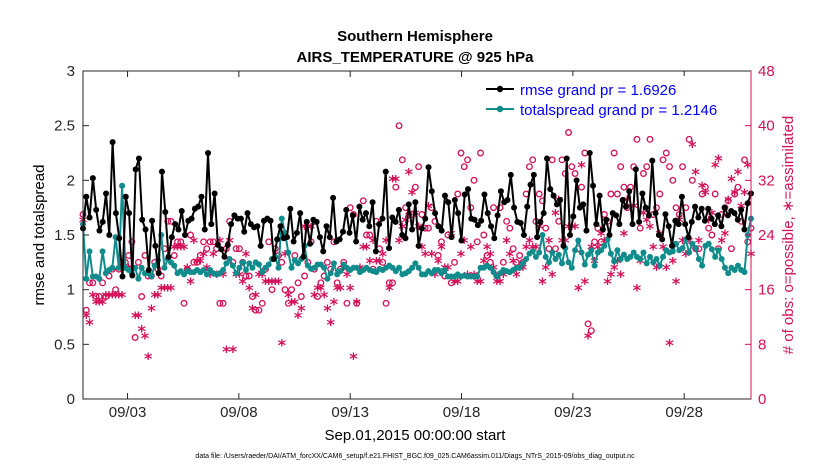 The width and height of the screenshot is (830, 470). Describe the element at coordinates (684, 412) in the screenshot. I see `x-tick-label: 09/28` at that location.